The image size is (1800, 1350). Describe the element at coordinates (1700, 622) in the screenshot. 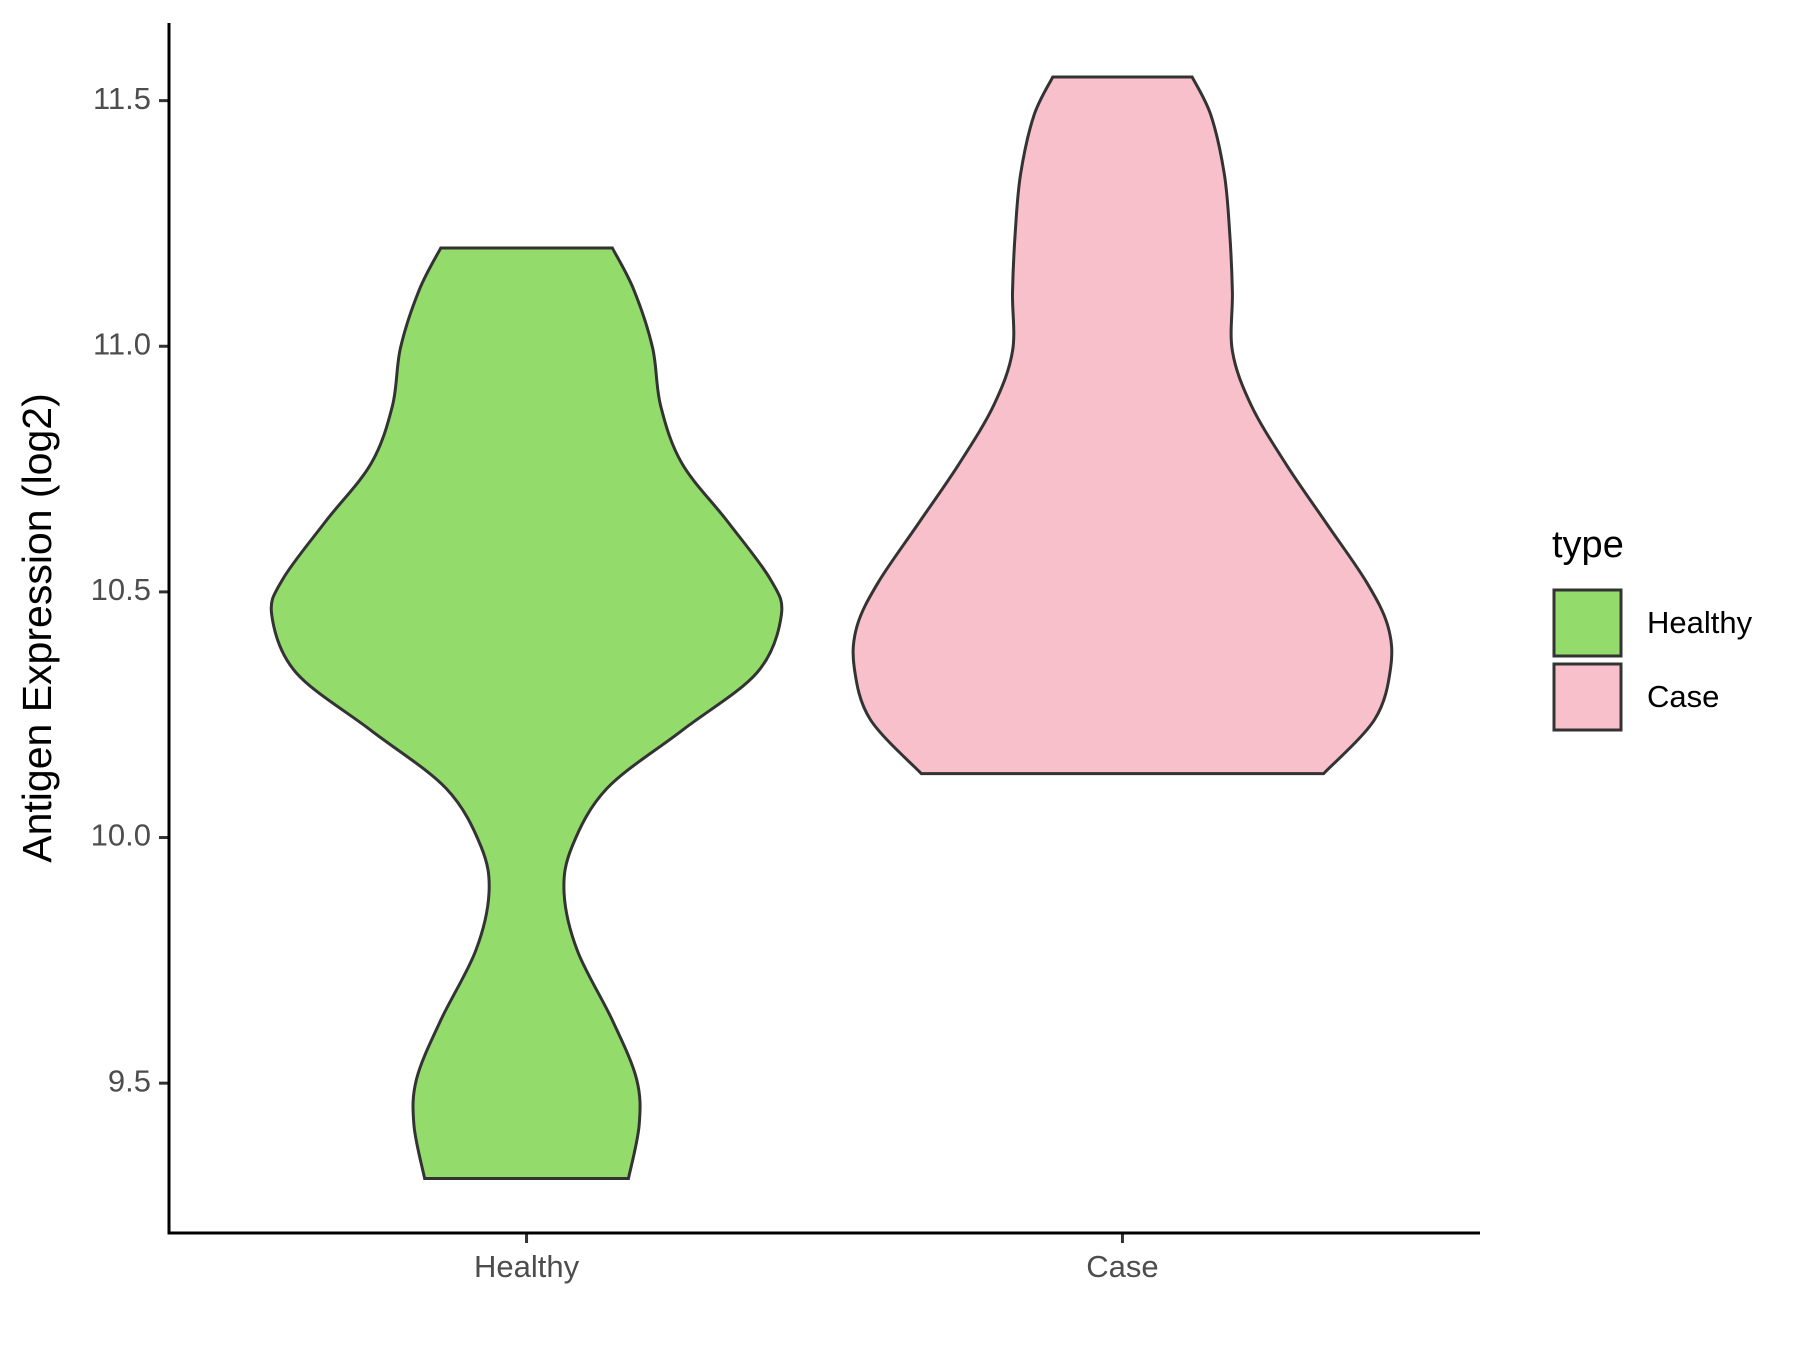

I see `legend-label: Healthy` at that location.